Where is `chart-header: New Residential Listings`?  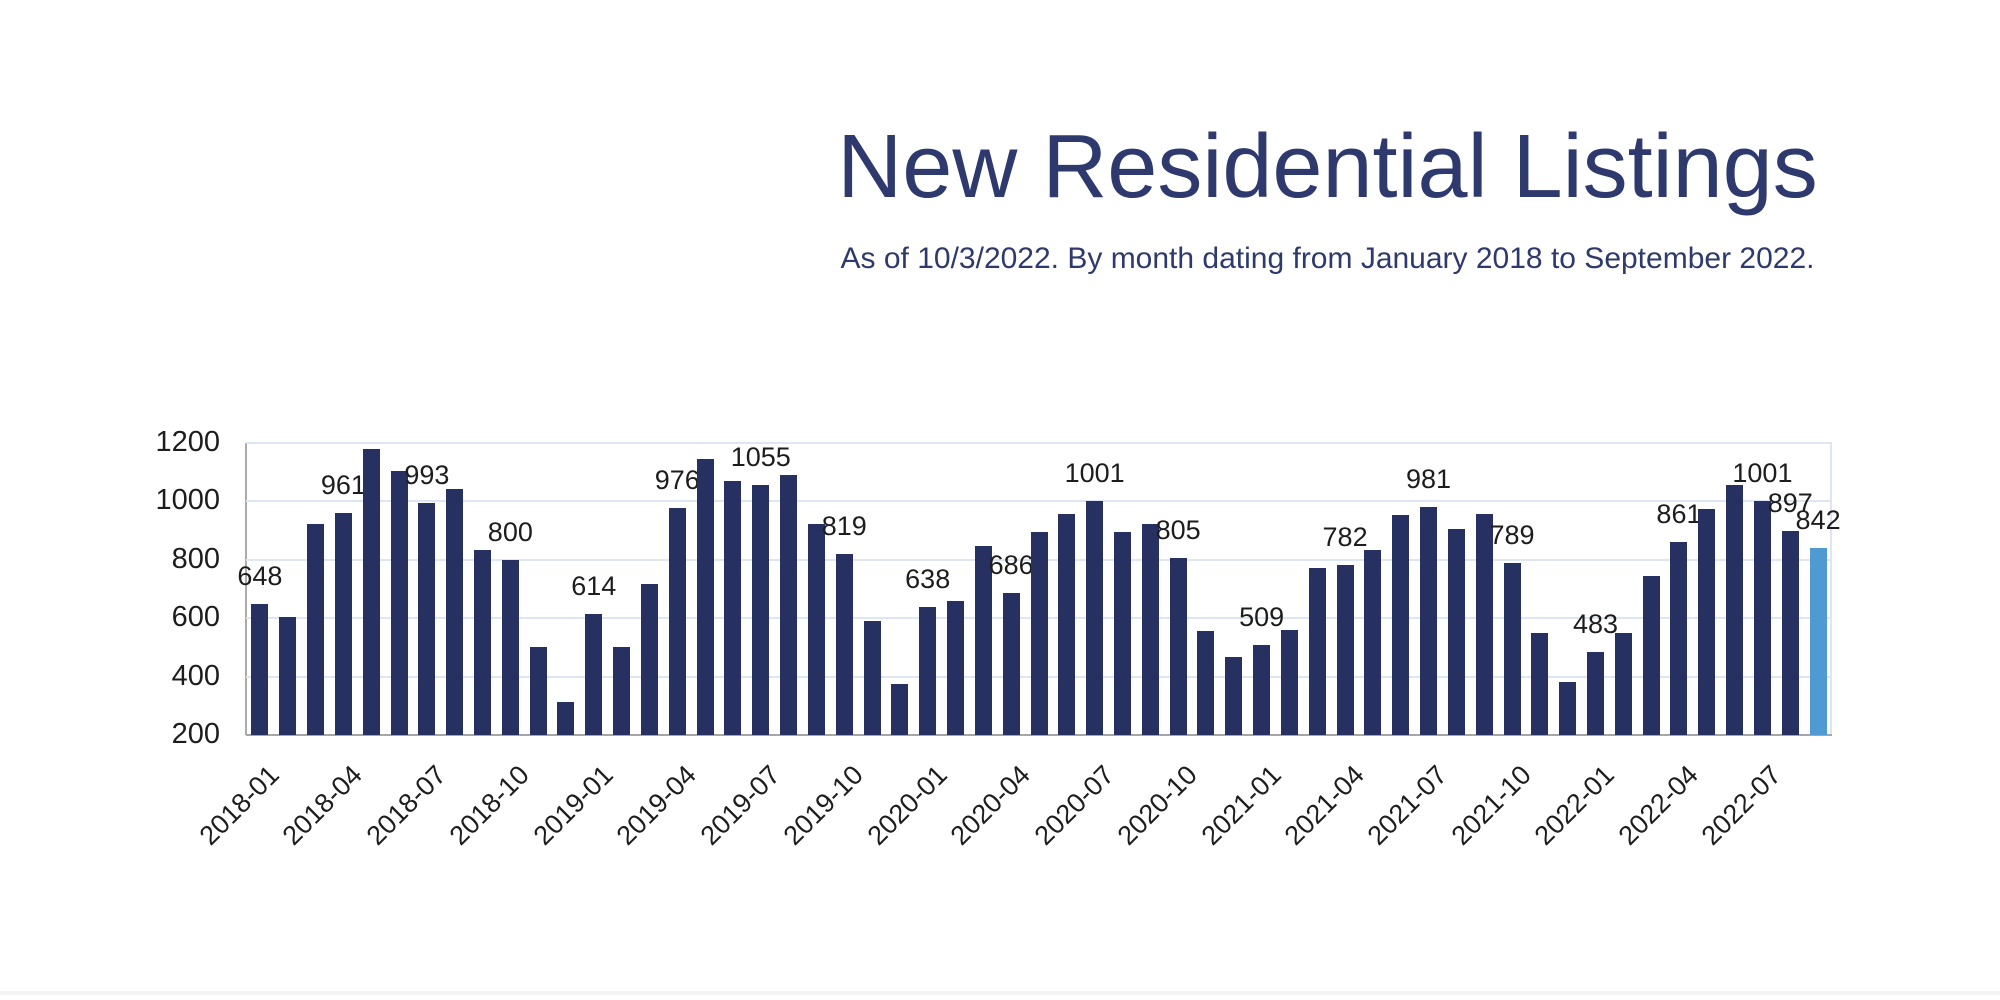
chart-header: New Residential Listings is located at coordinates (1327, 167).